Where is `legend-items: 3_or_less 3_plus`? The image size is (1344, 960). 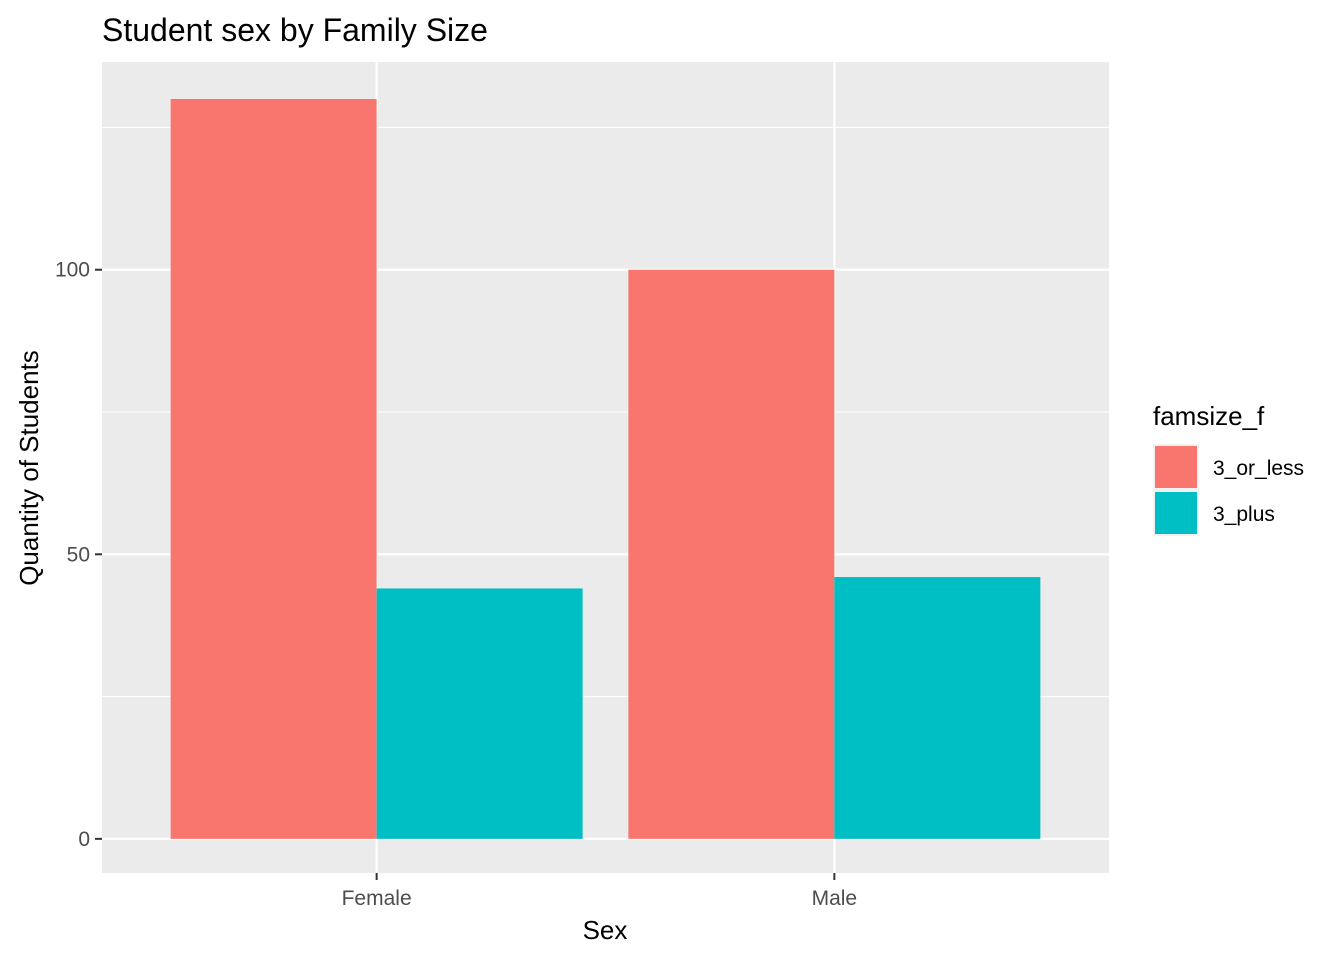 legend-items: 3_or_less 3_plus is located at coordinates (1228, 490).